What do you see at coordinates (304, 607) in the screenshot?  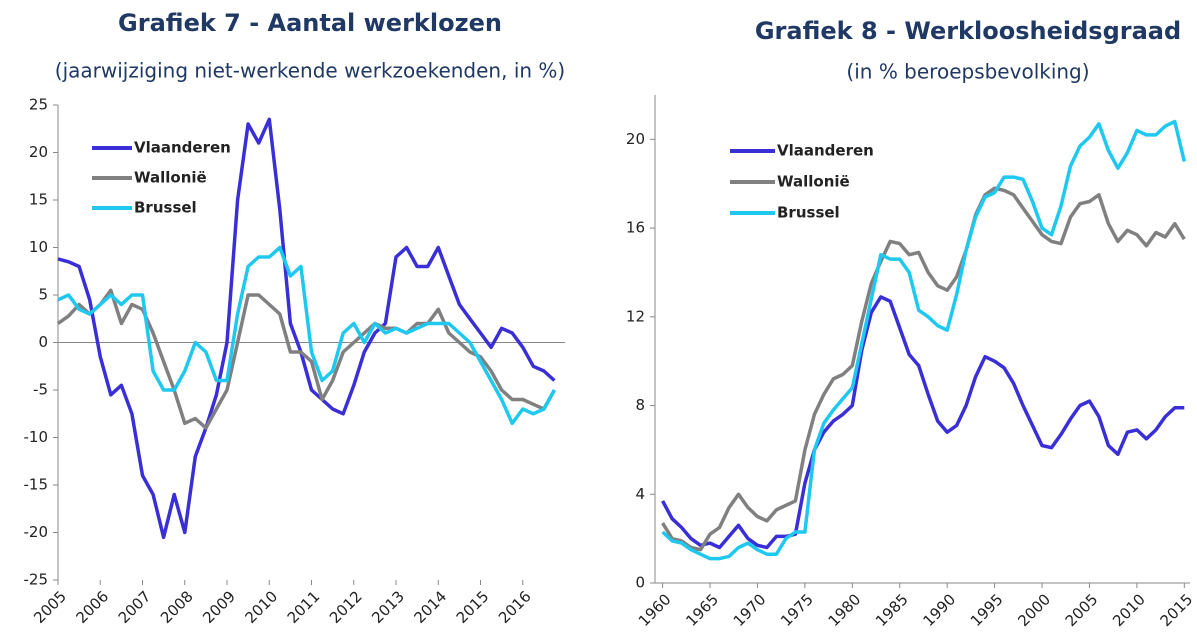 I see `x-tick-label: 2011` at bounding box center [304, 607].